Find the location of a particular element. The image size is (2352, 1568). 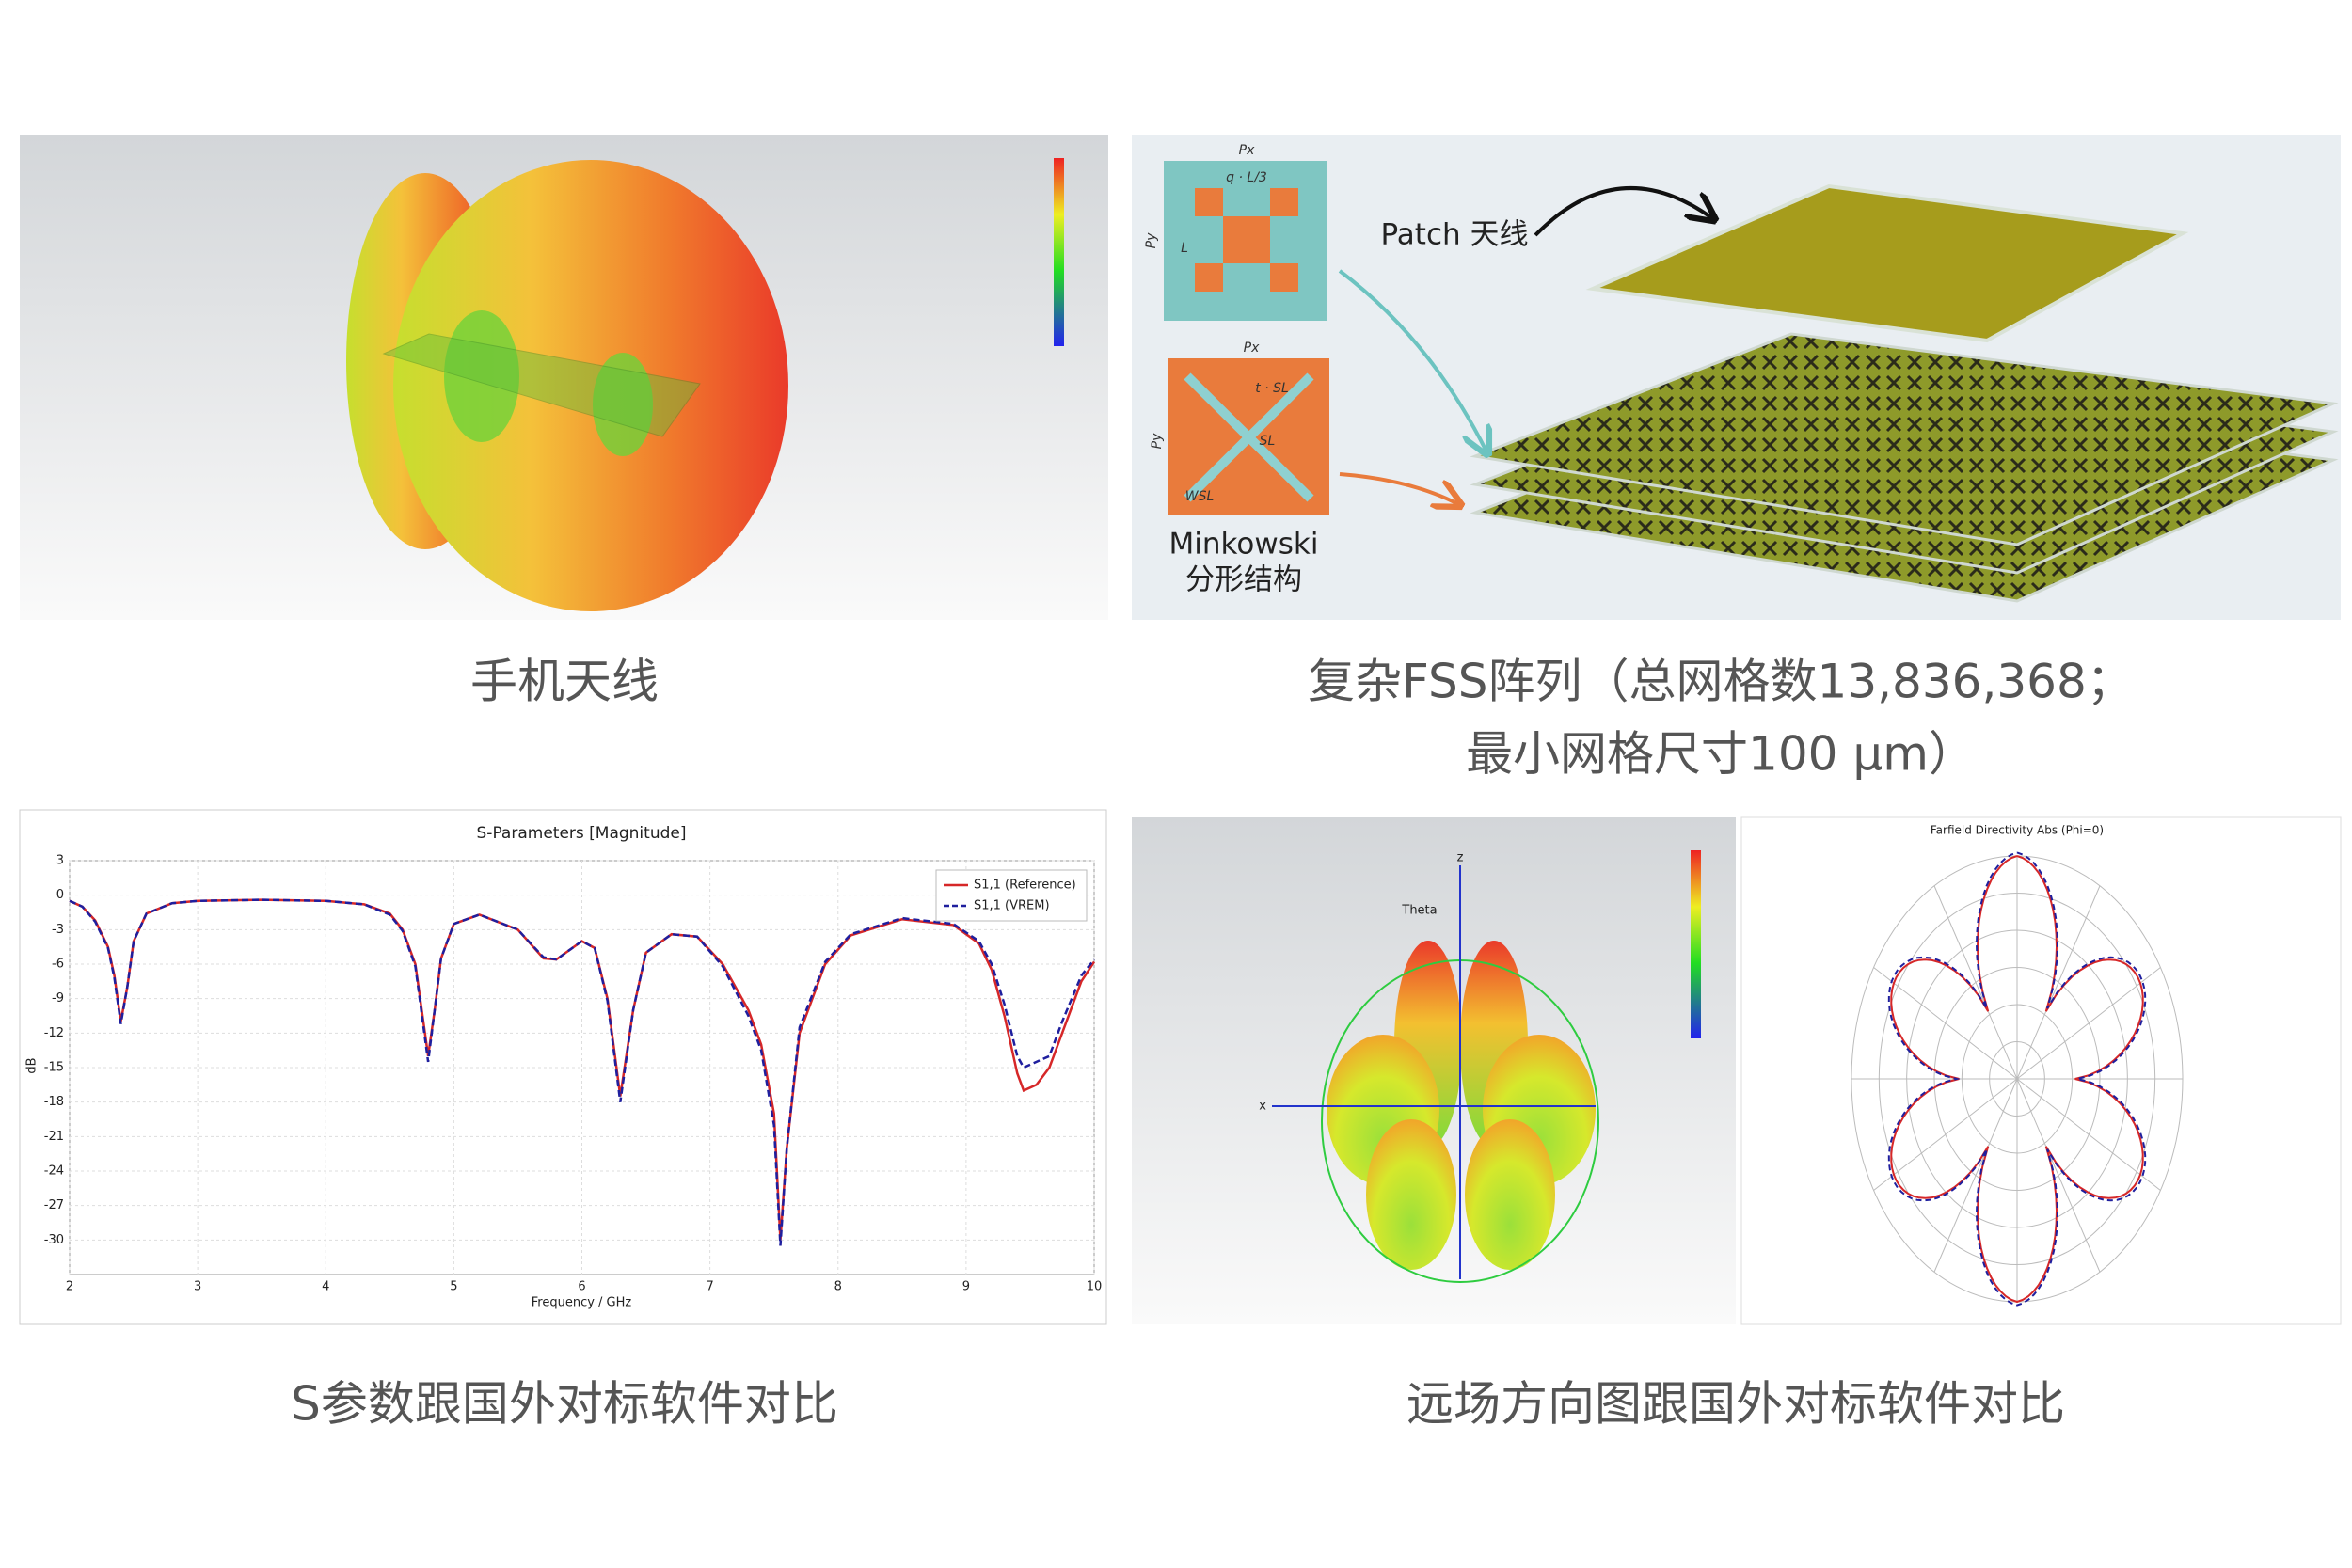

x-tick-label: 9 is located at coordinates (966, 1287).